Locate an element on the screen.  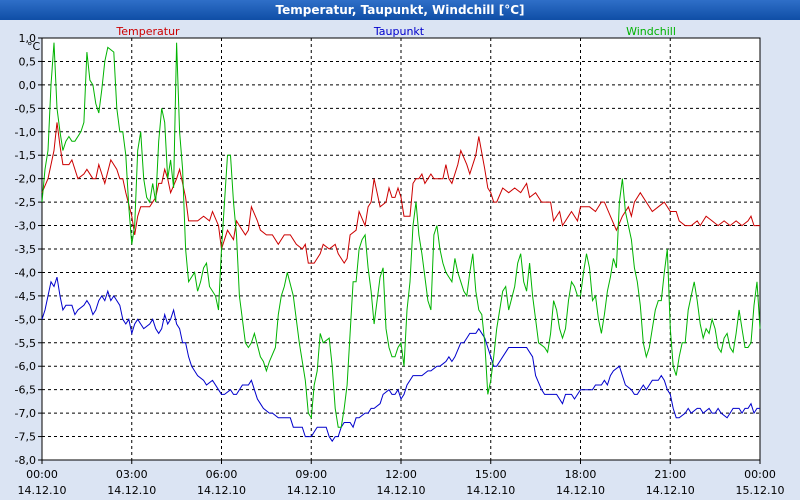
x-tick-date: 15.12.10 is located at coordinates (760, 490).